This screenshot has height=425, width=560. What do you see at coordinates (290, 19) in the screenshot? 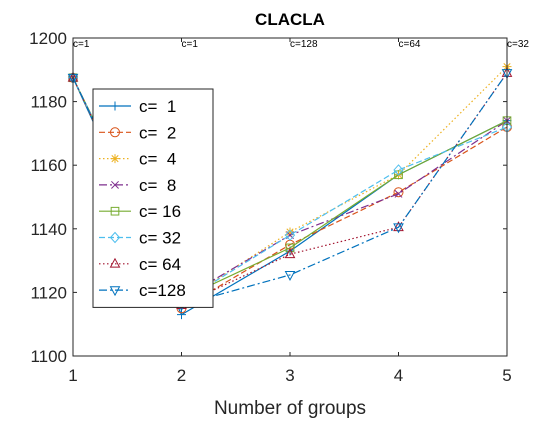
I see `chart-title: CLACLA` at bounding box center [290, 19].